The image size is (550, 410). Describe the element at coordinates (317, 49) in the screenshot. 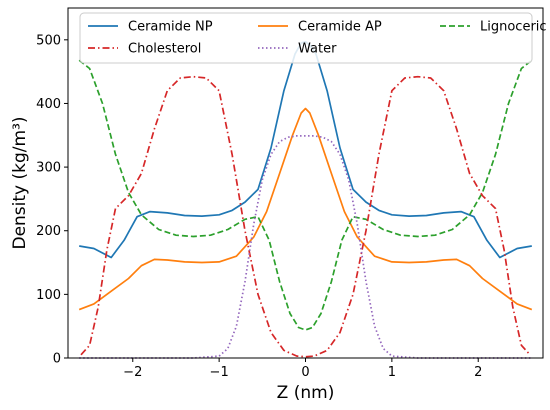

I see `legend-label-water: Water` at that location.